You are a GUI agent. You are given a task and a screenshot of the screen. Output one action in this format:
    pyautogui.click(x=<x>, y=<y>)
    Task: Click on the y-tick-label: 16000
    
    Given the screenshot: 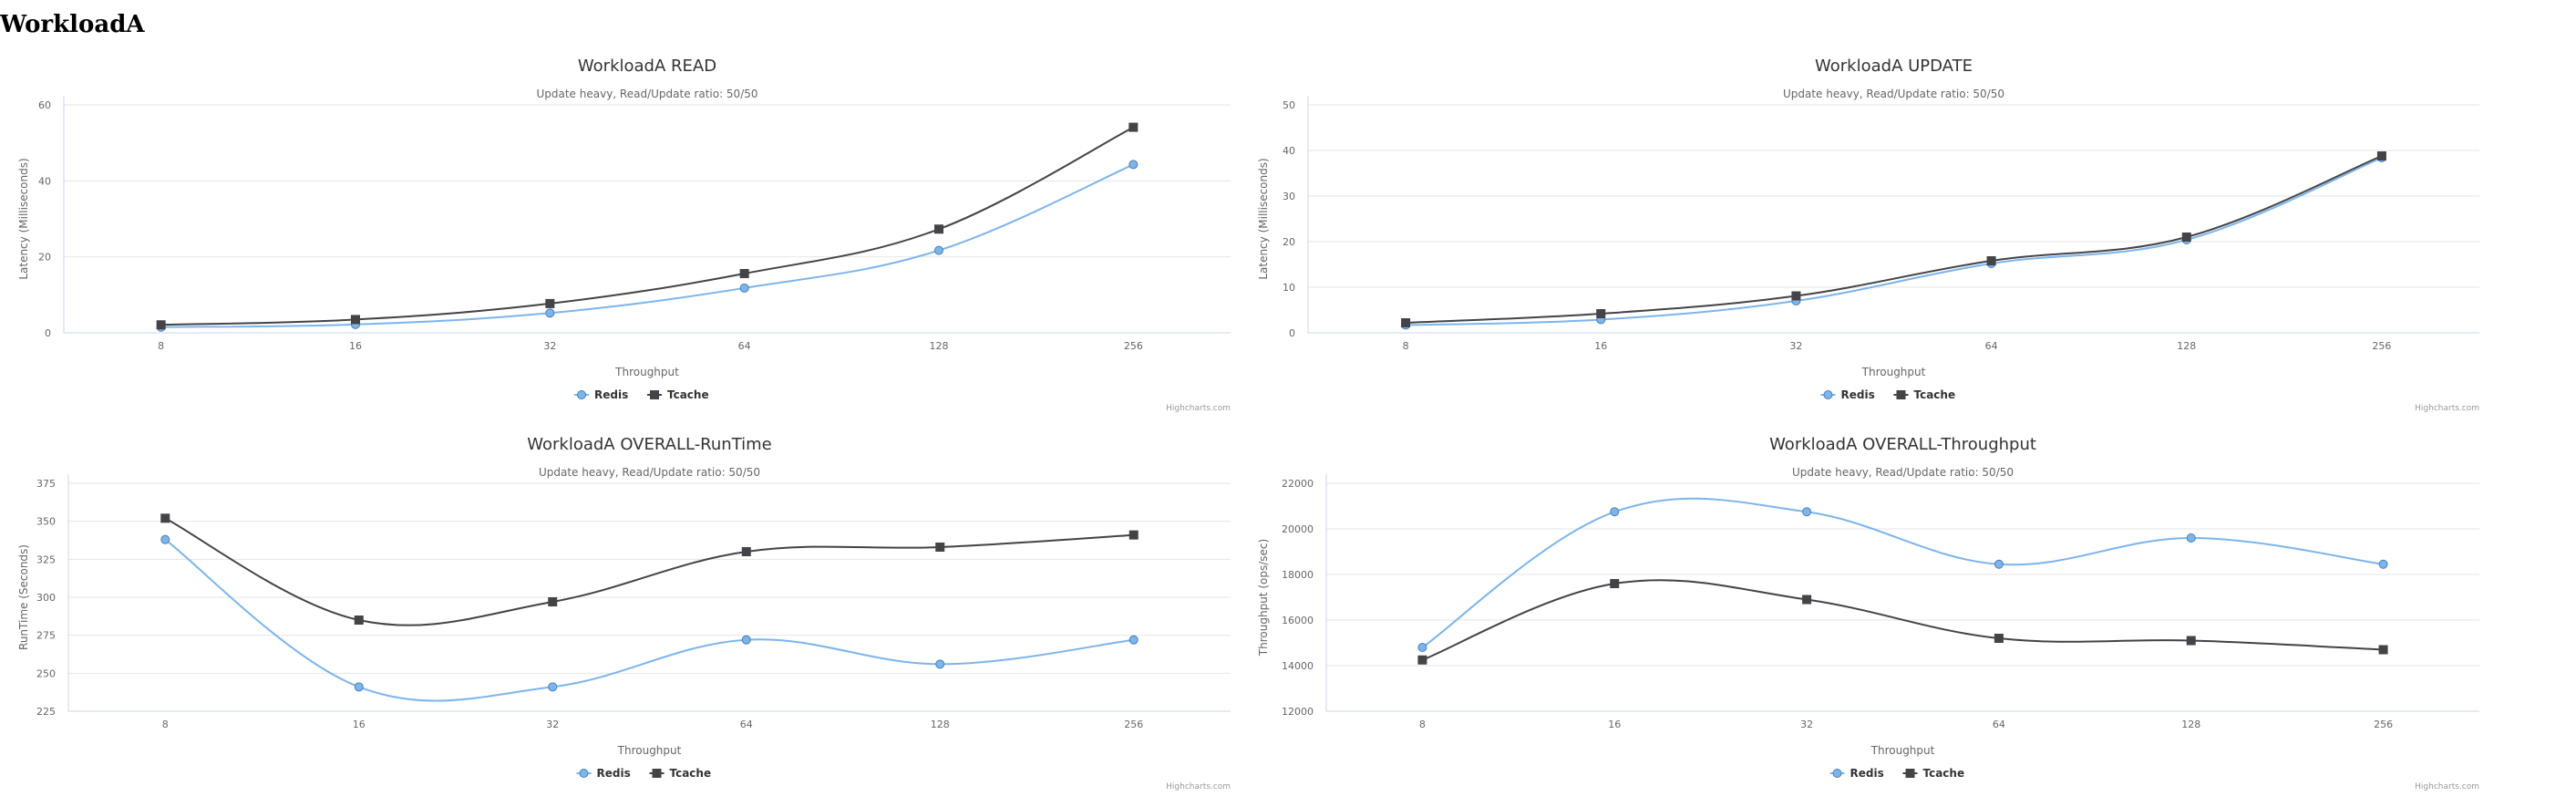 What is the action you would take?
    pyautogui.click(x=1298, y=620)
    